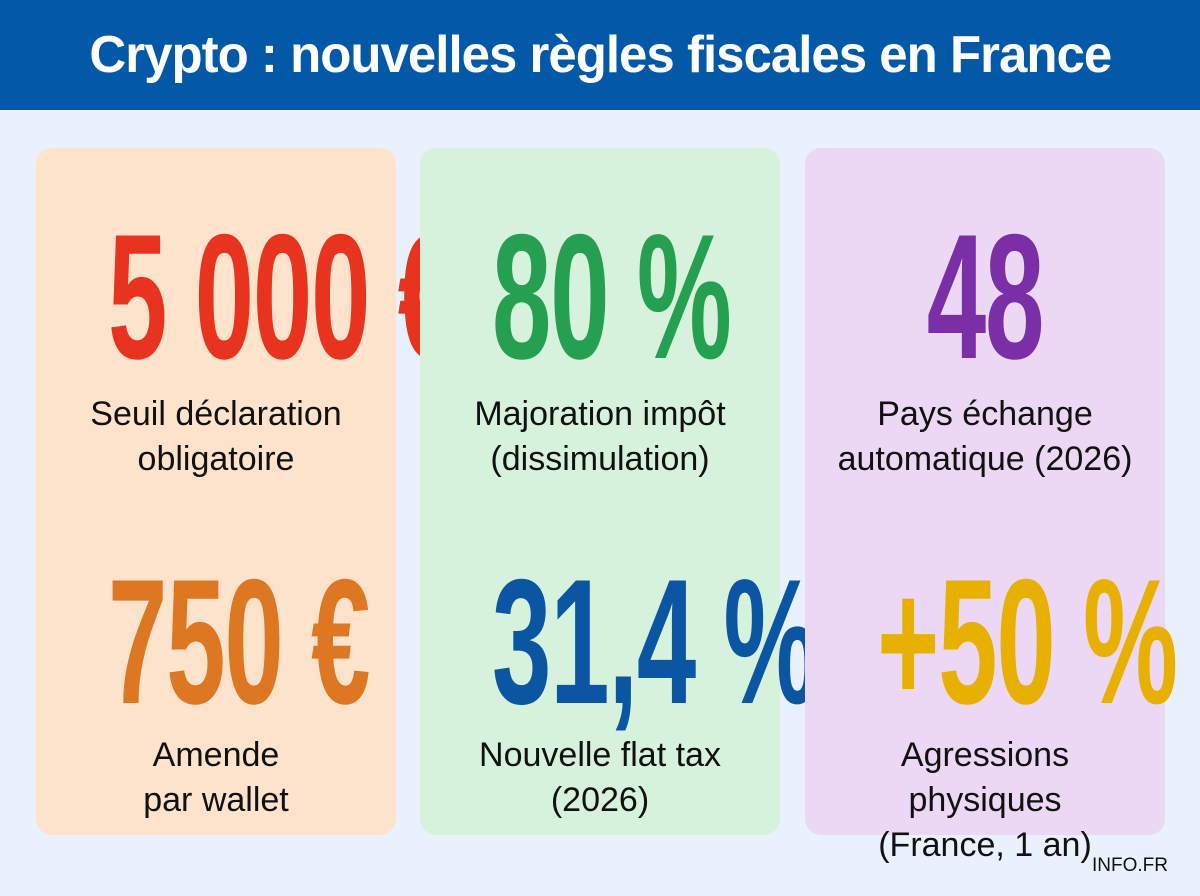 The image size is (1200, 896). Describe the element at coordinates (216, 414) in the screenshot. I see `stat-label-line: Seuil déclaration` at that location.